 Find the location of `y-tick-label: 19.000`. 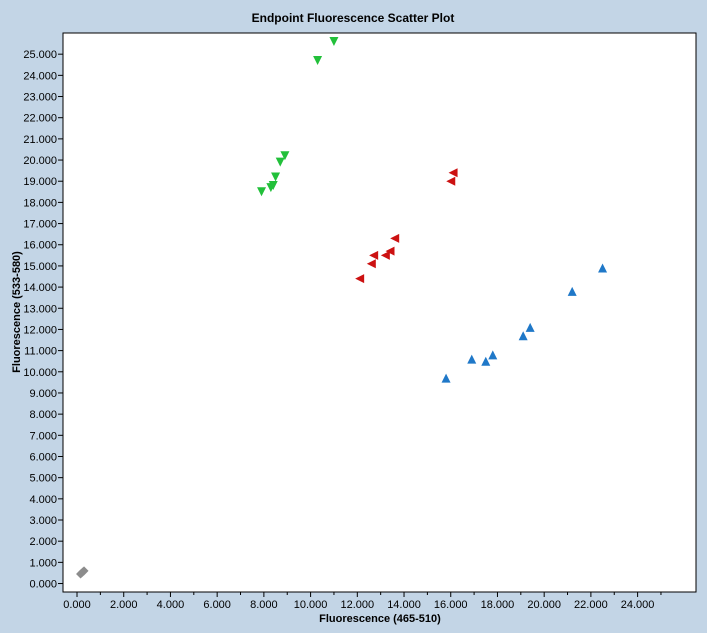

y-tick-label: 19.000 is located at coordinates (40, 182).